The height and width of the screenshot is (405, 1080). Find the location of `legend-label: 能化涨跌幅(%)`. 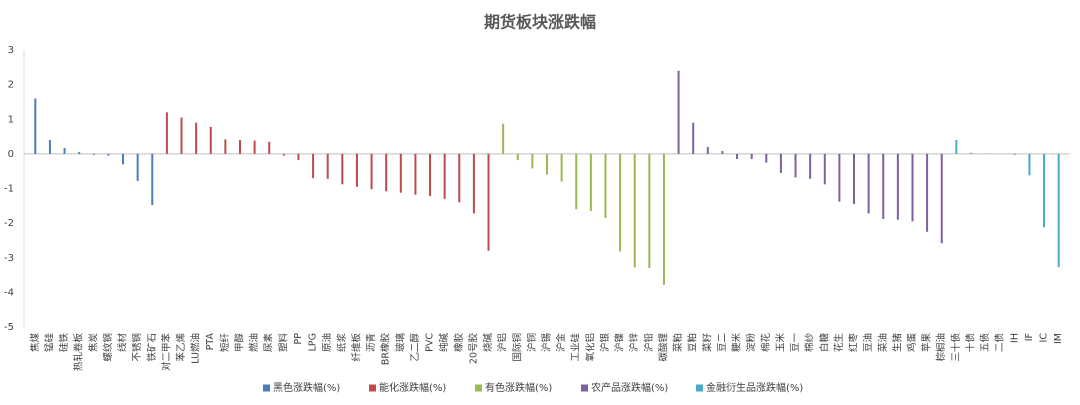

legend-label: 能化涨跌幅(%) is located at coordinates (412, 387).